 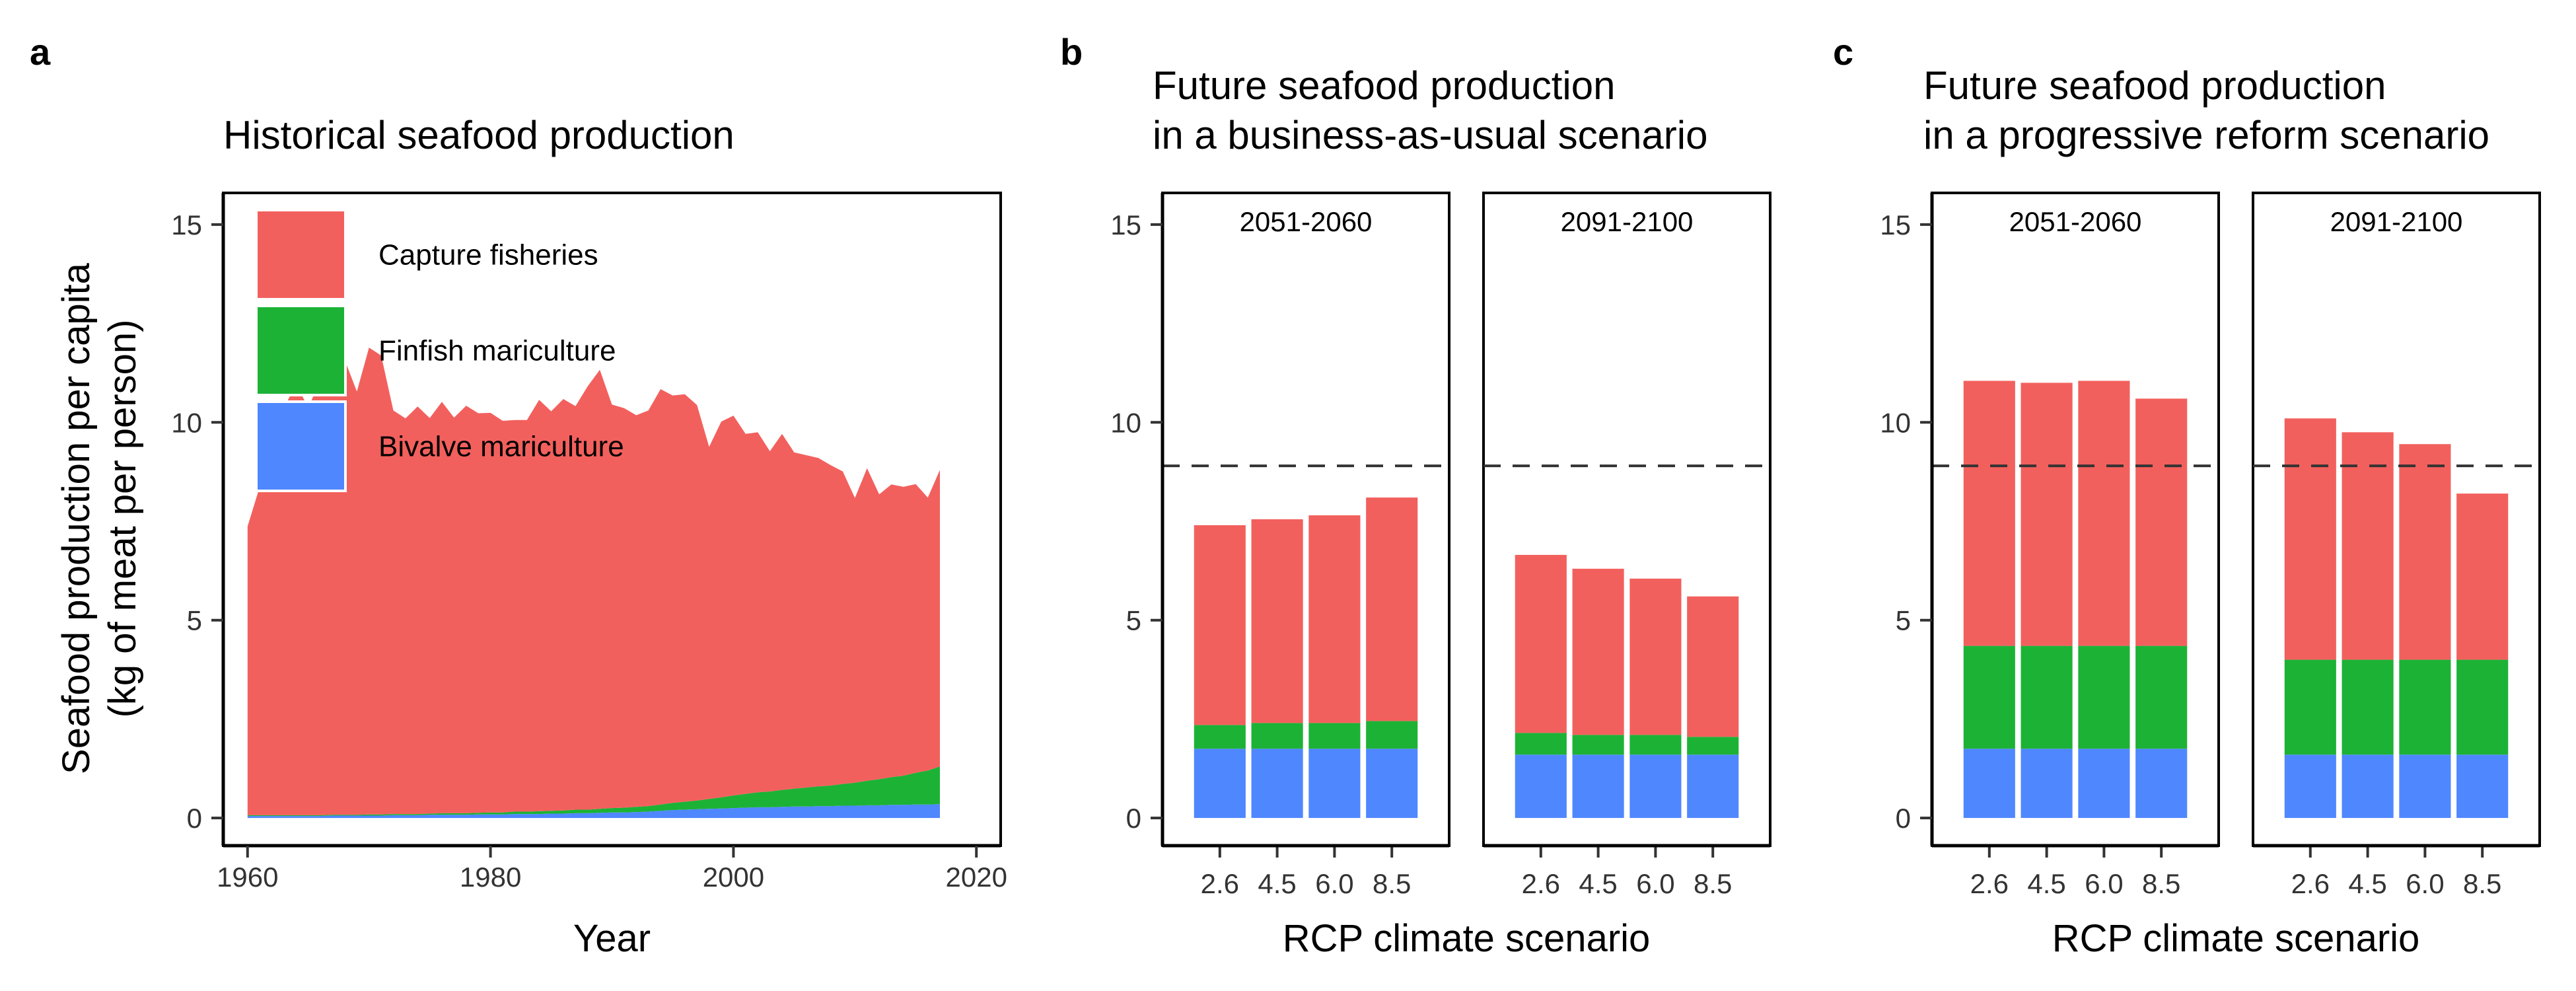 What do you see at coordinates (501, 447) in the screenshot?
I see `legend-label: Bivalve mariculture` at bounding box center [501, 447].